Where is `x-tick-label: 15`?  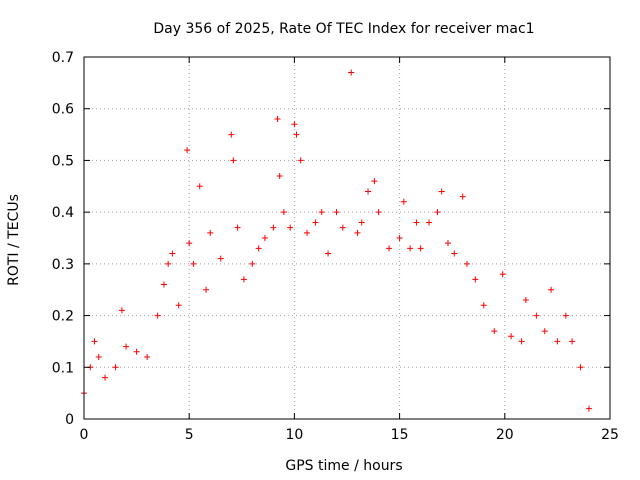 x-tick-label: 15 is located at coordinates (400, 435).